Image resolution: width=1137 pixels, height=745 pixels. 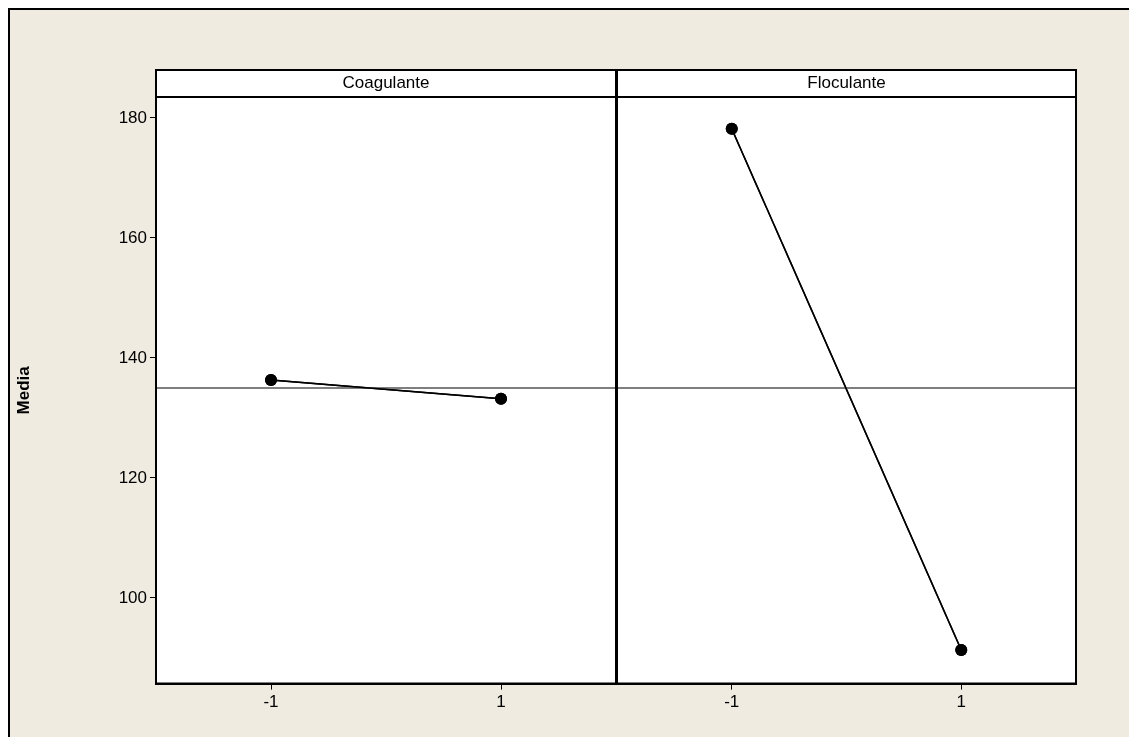 I want to click on y-tick-label: 140, so click(x=132, y=357).